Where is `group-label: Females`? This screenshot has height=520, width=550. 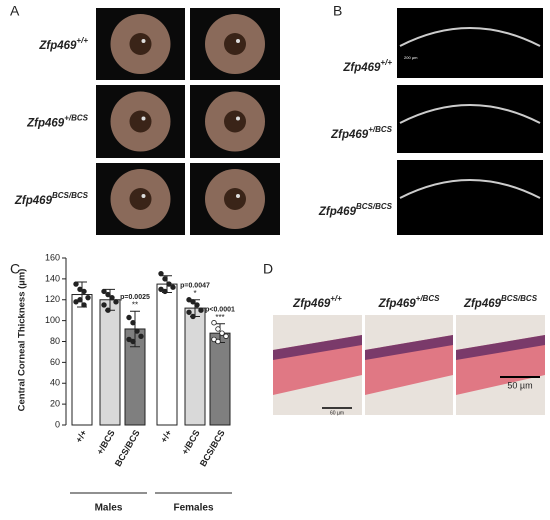 group-label: Females is located at coordinates (193, 508).